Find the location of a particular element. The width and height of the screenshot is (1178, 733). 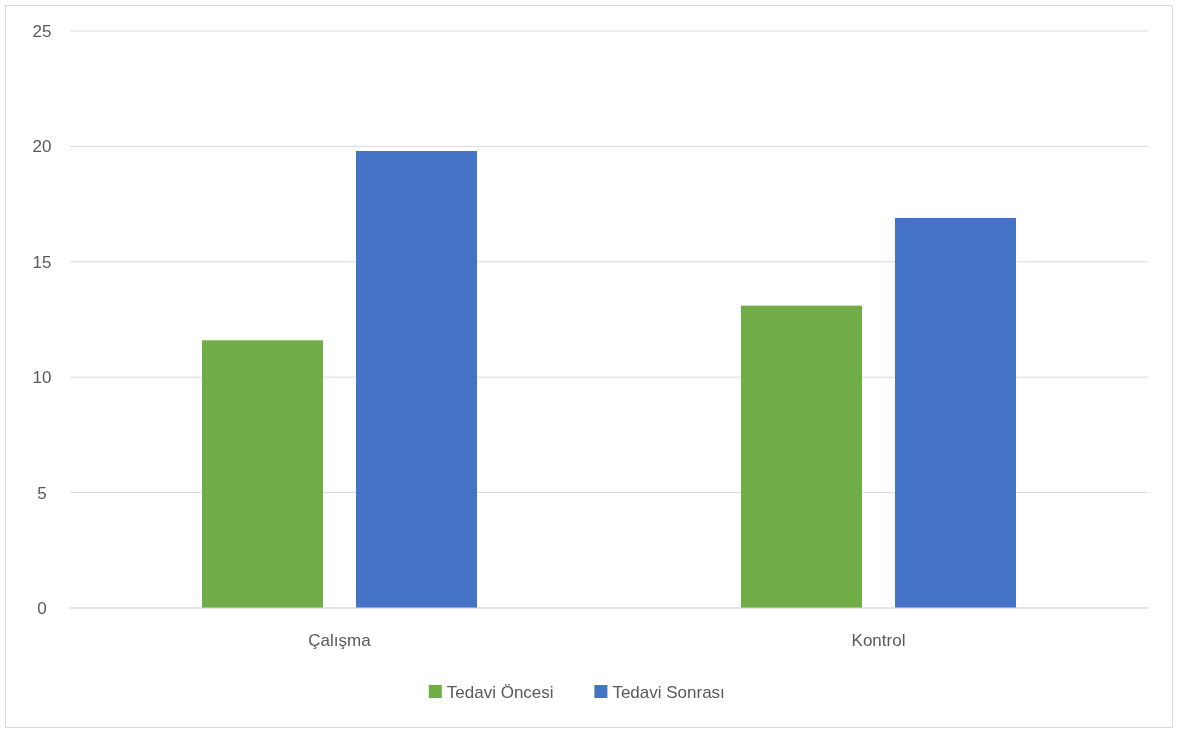

x-tick-label: Kontrol is located at coordinates (878, 640).